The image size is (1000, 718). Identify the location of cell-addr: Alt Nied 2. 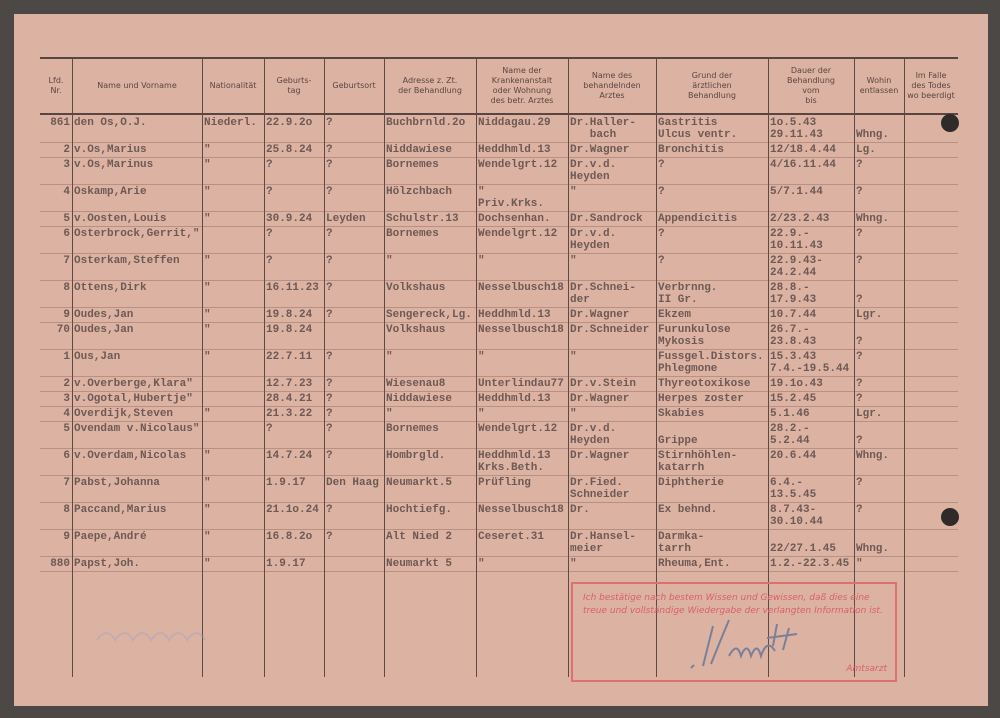
(419, 537).